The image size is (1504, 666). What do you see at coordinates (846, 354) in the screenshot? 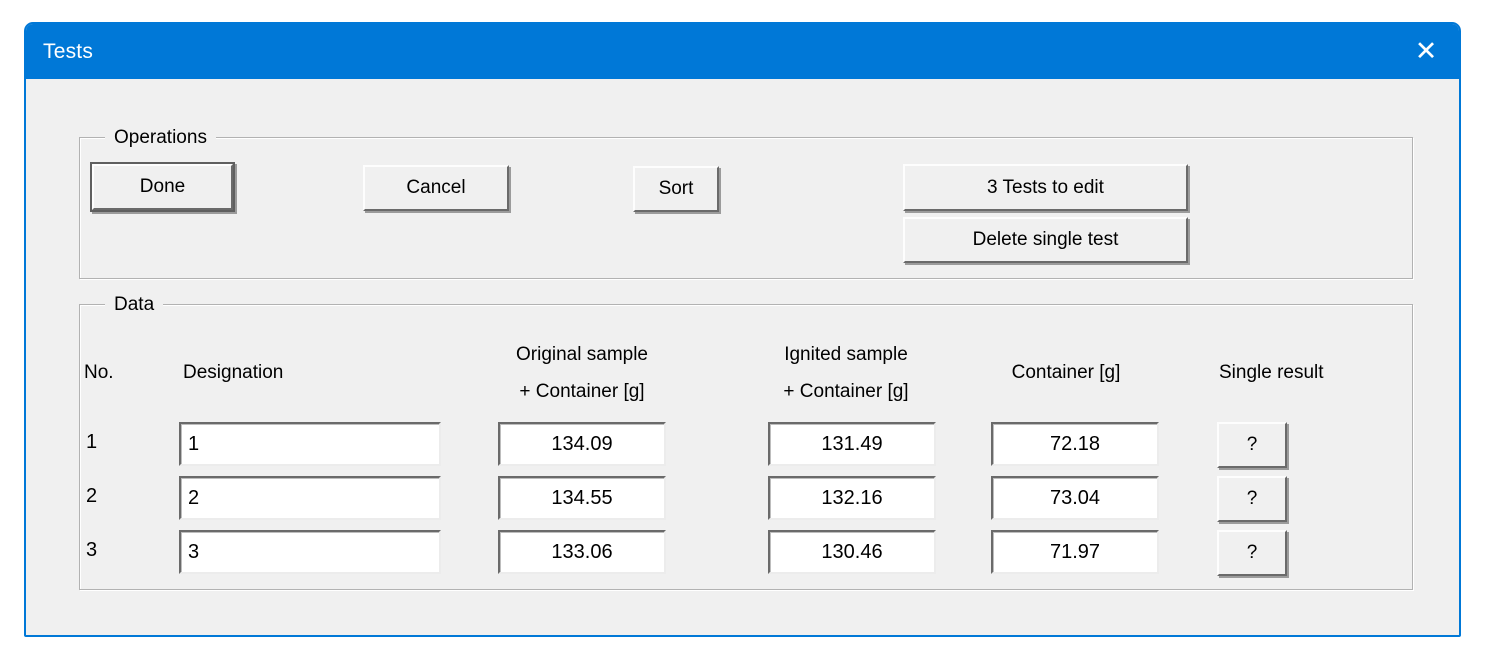
I see `column-header-ignited-line1: Ignited sample` at bounding box center [846, 354].